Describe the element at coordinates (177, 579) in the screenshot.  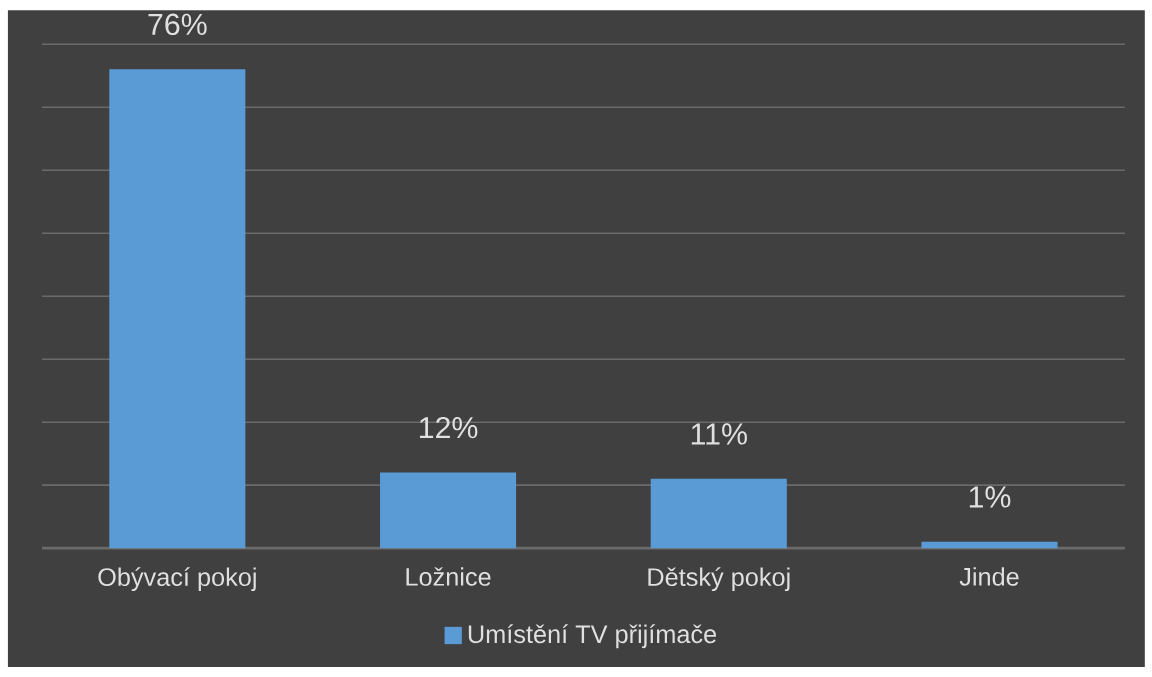
I see `x-tick-label: Obývací pokoj` at that location.